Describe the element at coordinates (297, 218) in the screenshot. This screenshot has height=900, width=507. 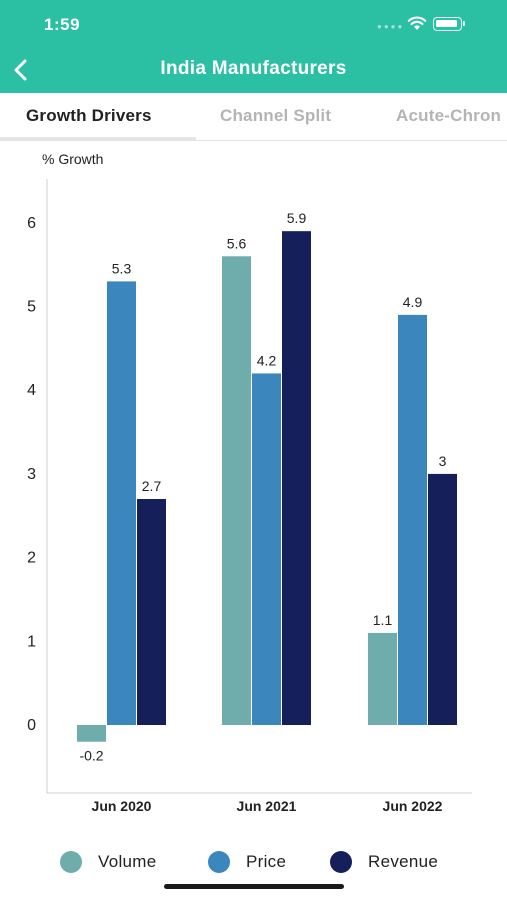
I see `data-label-revenue-1: 5.9` at that location.